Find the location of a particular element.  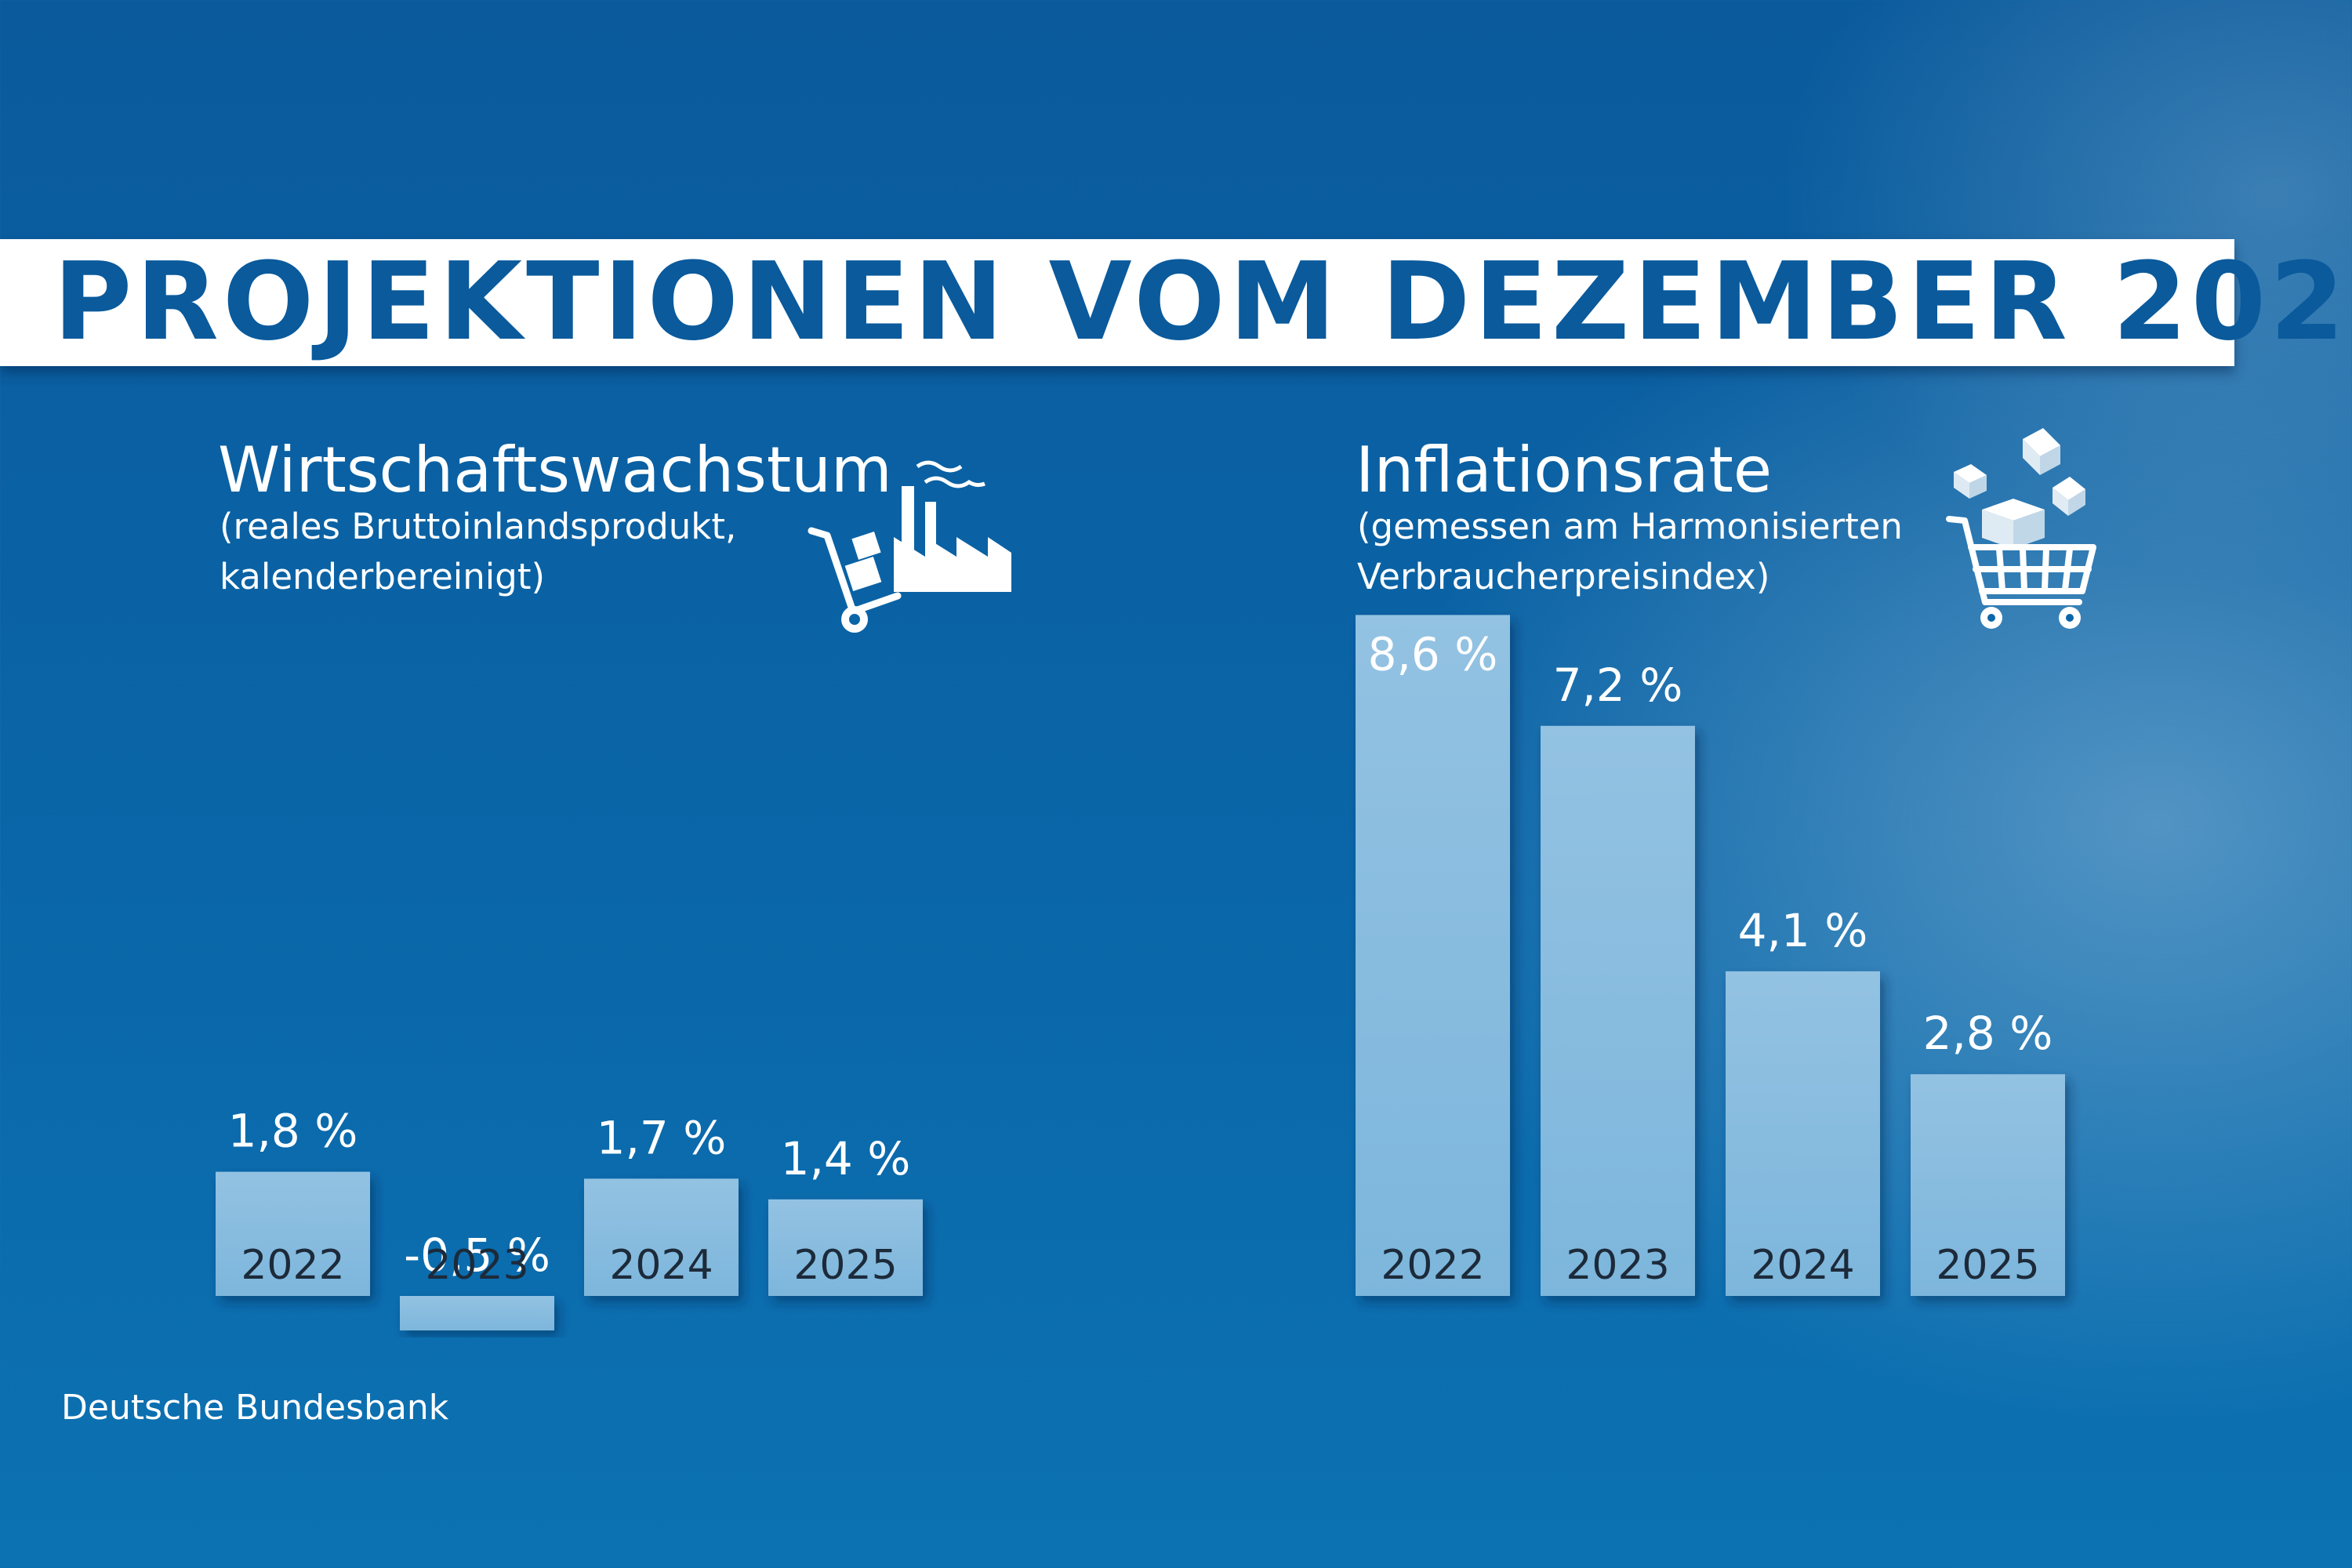

value-label-2024: 1,7 % is located at coordinates (662, 1137).